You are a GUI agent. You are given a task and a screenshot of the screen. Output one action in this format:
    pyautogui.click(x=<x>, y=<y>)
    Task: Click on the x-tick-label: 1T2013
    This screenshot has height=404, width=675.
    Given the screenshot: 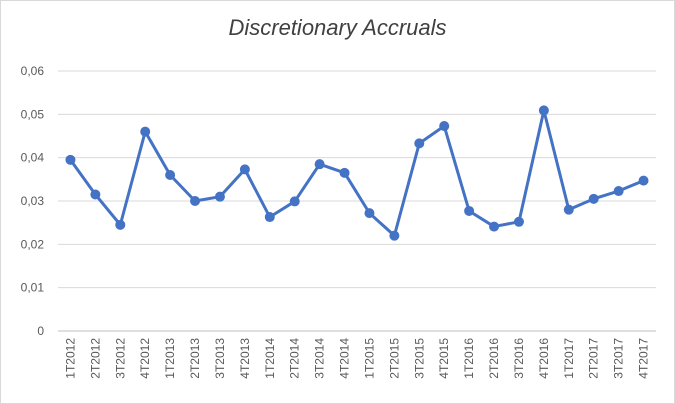 What is the action you would take?
    pyautogui.click(x=170, y=358)
    